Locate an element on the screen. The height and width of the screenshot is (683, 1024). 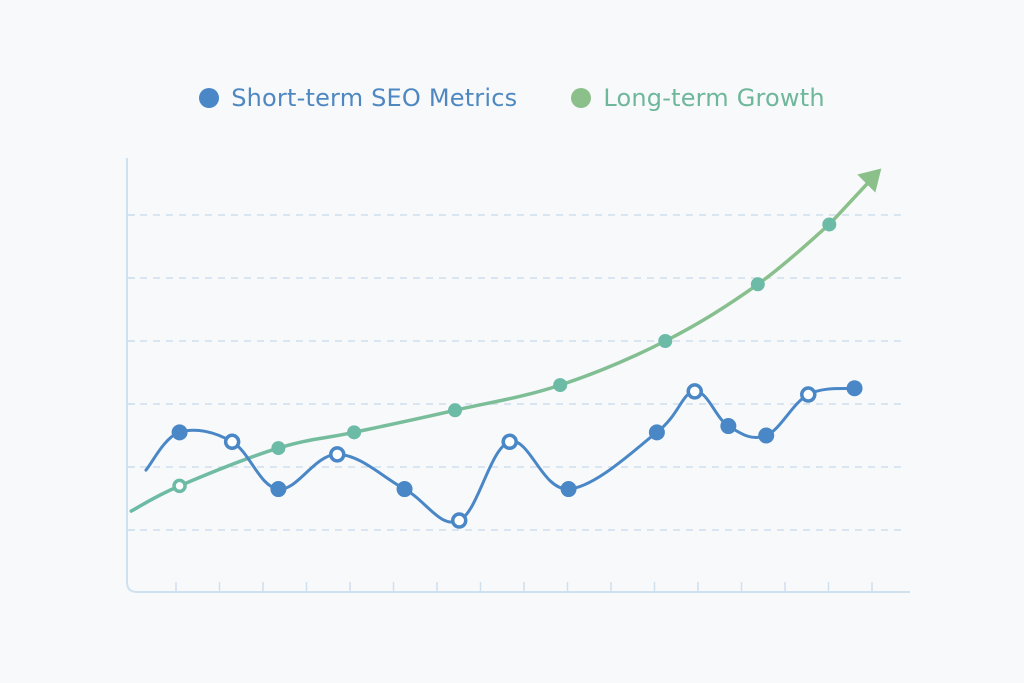
legend-label-long-term: Long-term Growth is located at coordinates (714, 98).